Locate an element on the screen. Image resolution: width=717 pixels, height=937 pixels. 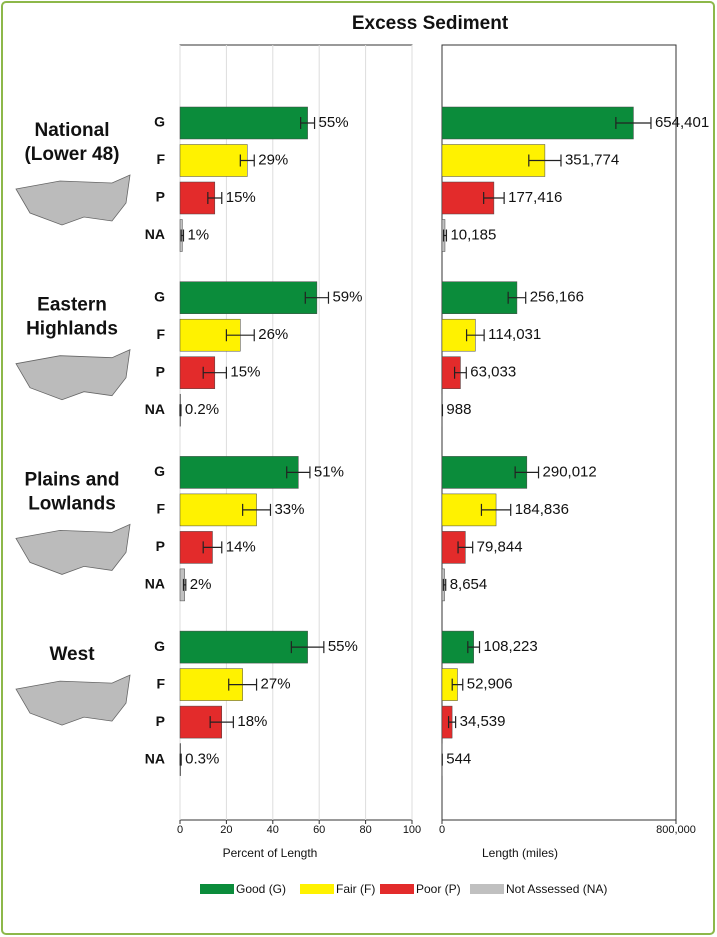
value-label: 26% is located at coordinates (273, 334).